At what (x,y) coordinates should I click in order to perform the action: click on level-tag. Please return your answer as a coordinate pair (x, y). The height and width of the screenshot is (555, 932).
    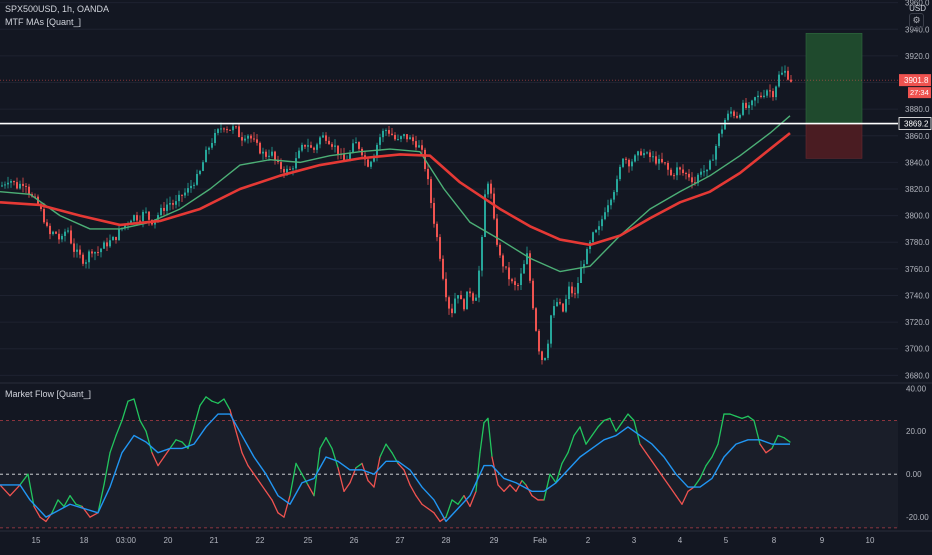
    Looking at the image, I should click on (915, 123).